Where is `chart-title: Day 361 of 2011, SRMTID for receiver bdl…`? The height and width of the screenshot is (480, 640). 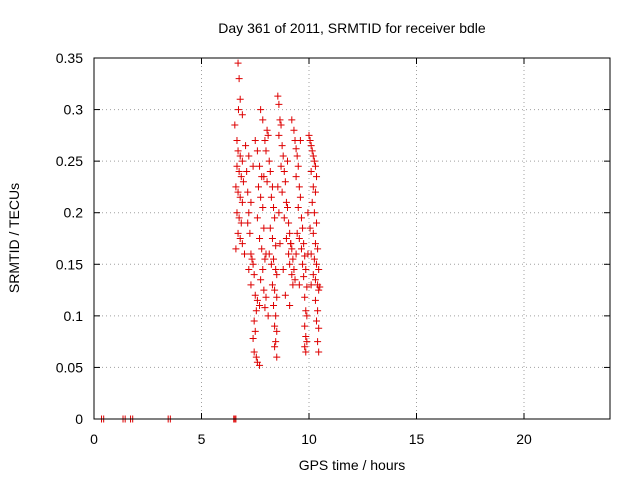
chart-title: Day 361 of 2011, SRMTID for receiver bdl… is located at coordinates (352, 28).